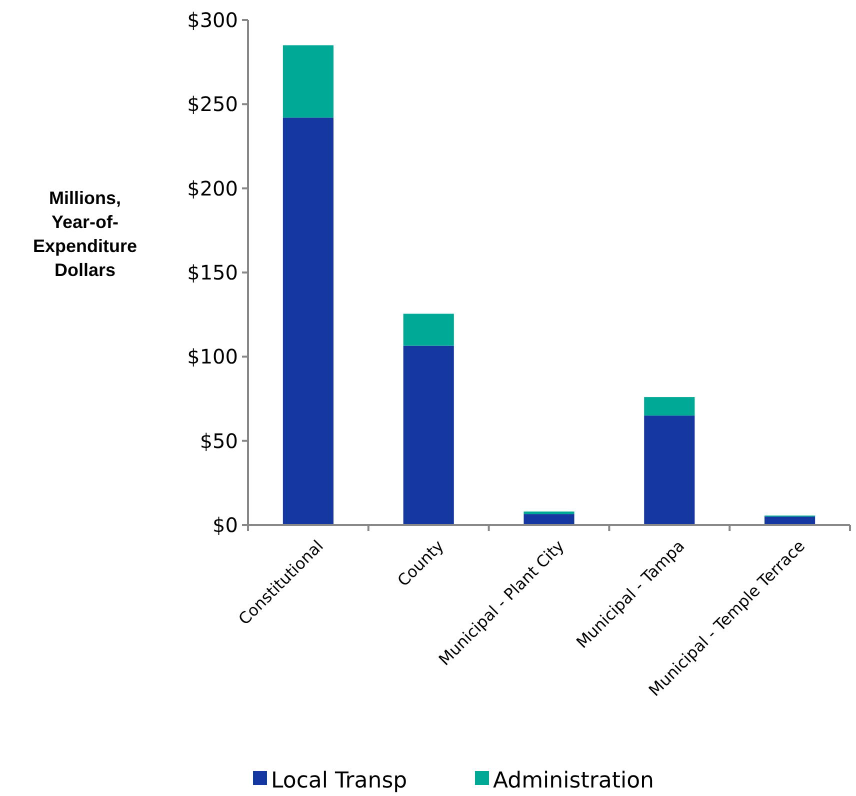 The height and width of the screenshot is (796, 856). What do you see at coordinates (212, 20) in the screenshot?
I see `y-tick-label: $300` at bounding box center [212, 20].